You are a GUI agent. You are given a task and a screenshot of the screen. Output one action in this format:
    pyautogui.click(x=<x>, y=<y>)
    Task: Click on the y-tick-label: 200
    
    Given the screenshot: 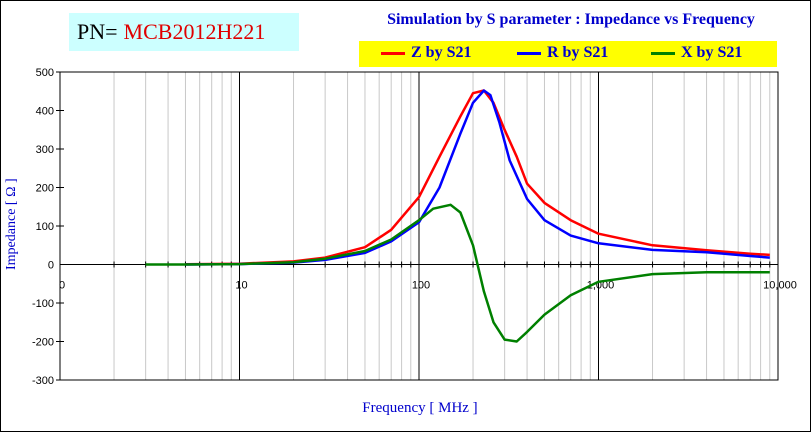 What is the action you would take?
    pyautogui.click(x=45, y=189)
    